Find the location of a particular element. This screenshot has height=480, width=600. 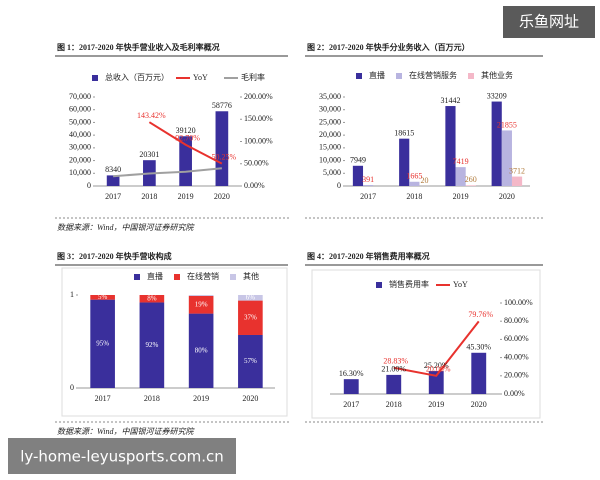

y-tick-label: 60,000 is located at coordinates (80, 109).